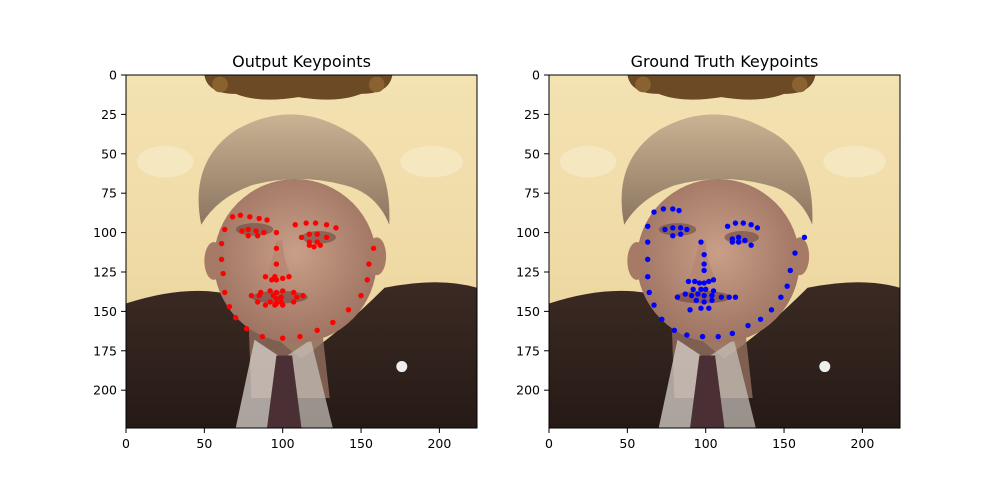 This screenshot has width=1000, height=500. Describe the element at coordinates (297, 276) in the screenshot. I see `keypoint-series` at that location.